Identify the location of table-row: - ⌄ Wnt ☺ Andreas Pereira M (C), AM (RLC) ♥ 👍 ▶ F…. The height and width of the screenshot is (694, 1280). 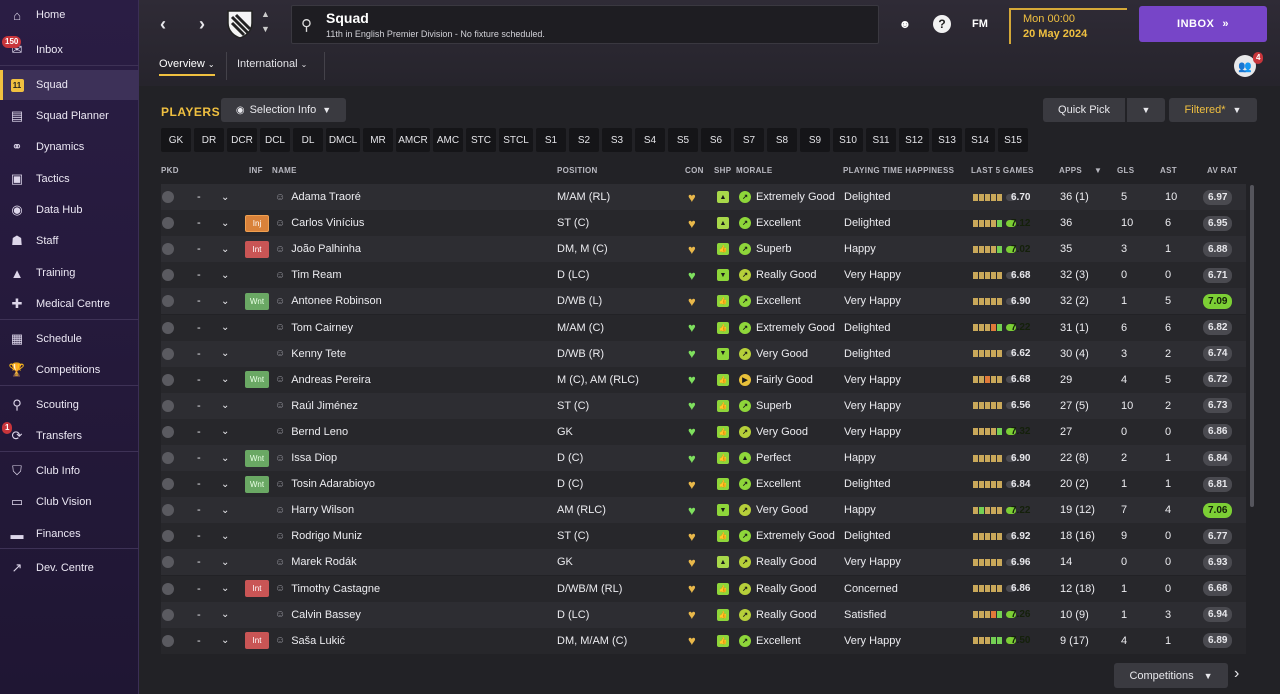
(703, 379).